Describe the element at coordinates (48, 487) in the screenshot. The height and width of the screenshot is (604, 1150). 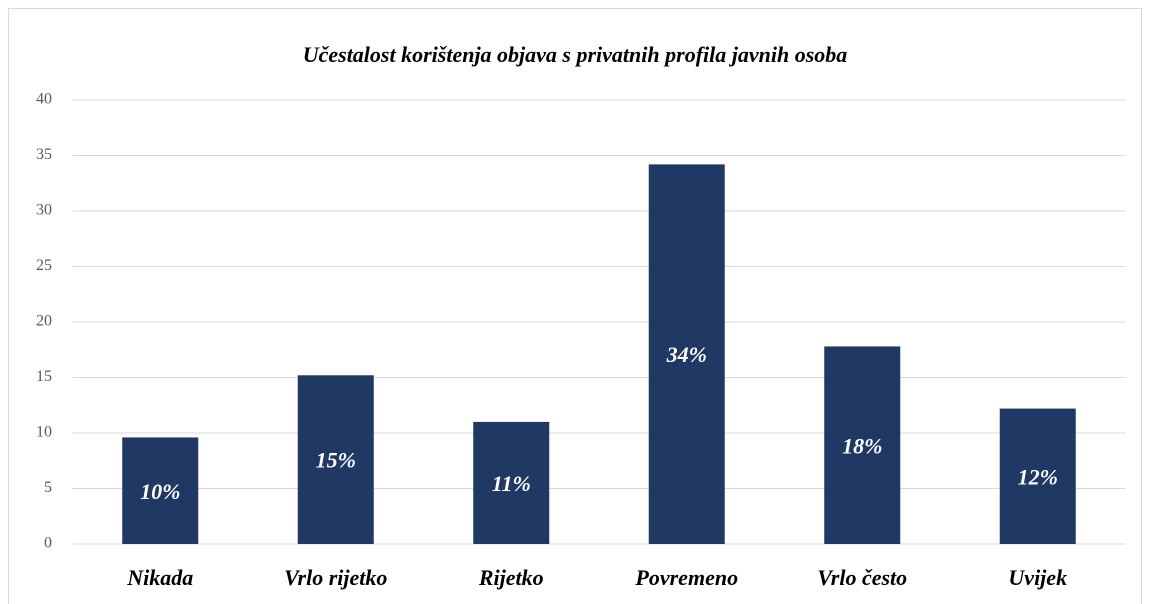
I see `y-tick-label: 5` at that location.